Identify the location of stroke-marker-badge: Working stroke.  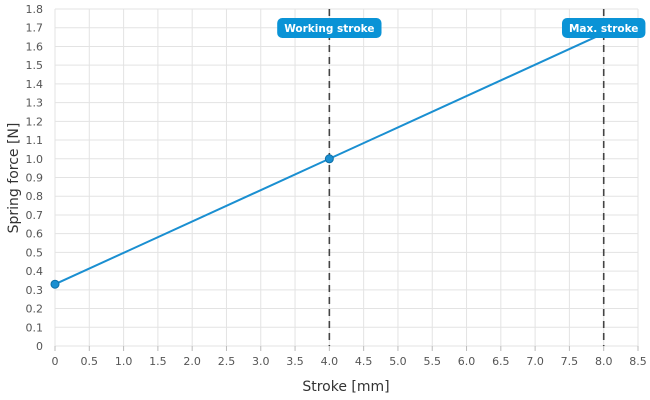
(329, 28).